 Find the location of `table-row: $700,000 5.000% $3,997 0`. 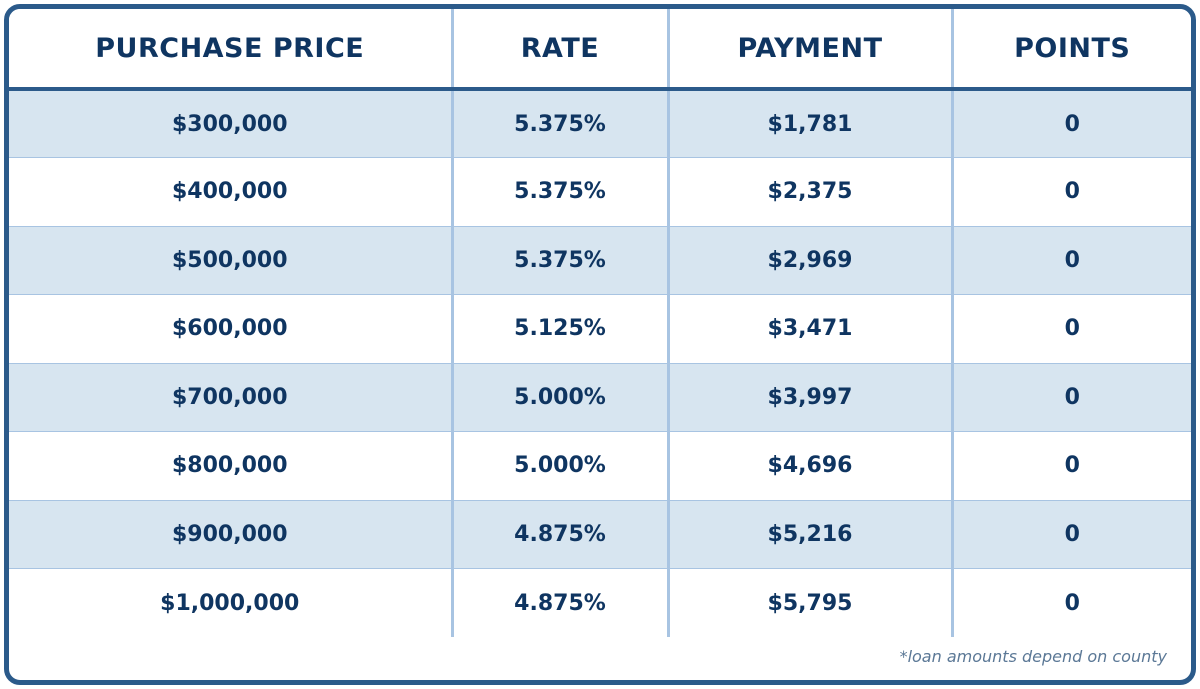

table-row: $700,000 5.000% $3,997 0 is located at coordinates (600, 397).